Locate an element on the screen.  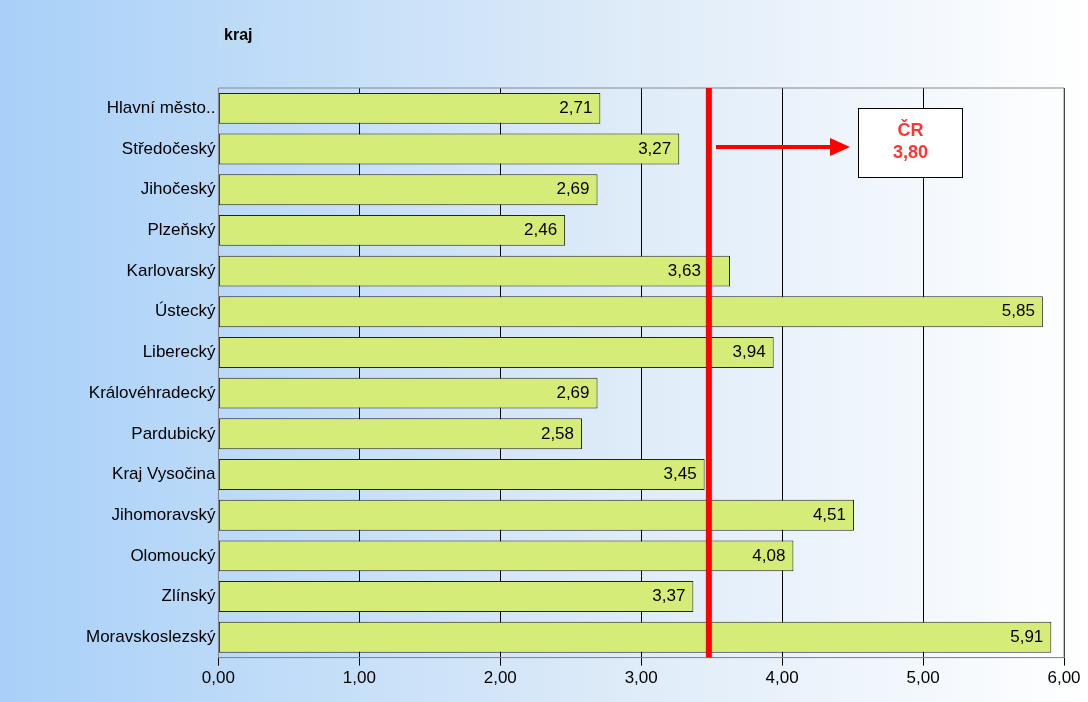
x-tick-label: 0,00 is located at coordinates (218, 678).